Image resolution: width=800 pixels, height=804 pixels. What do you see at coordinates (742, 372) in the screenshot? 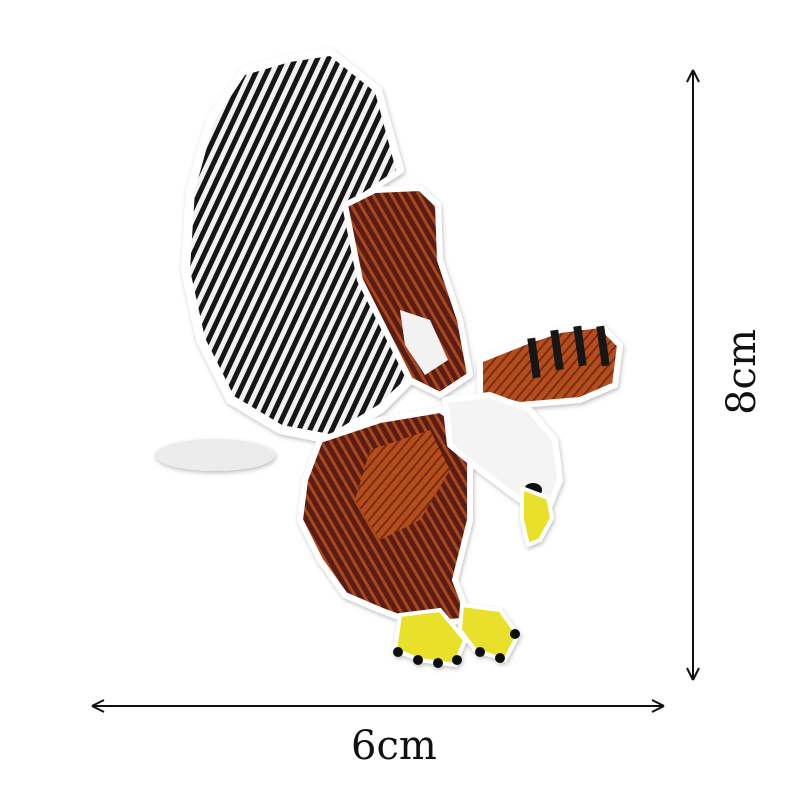
I see `height-label: 8cm` at bounding box center [742, 372].